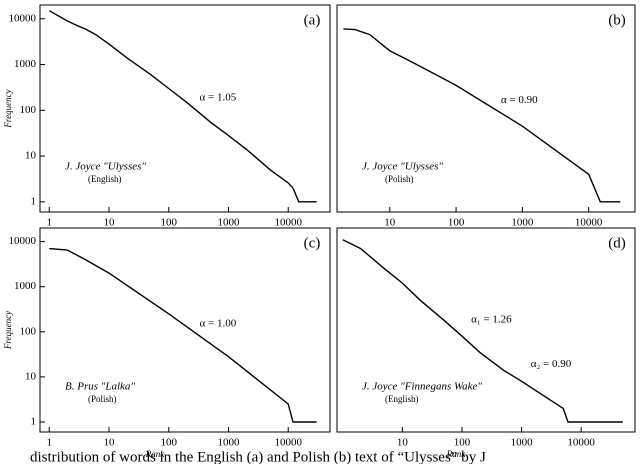  I want to click on source-title: J. Joyce "Finnegans Wake", so click(422, 387).